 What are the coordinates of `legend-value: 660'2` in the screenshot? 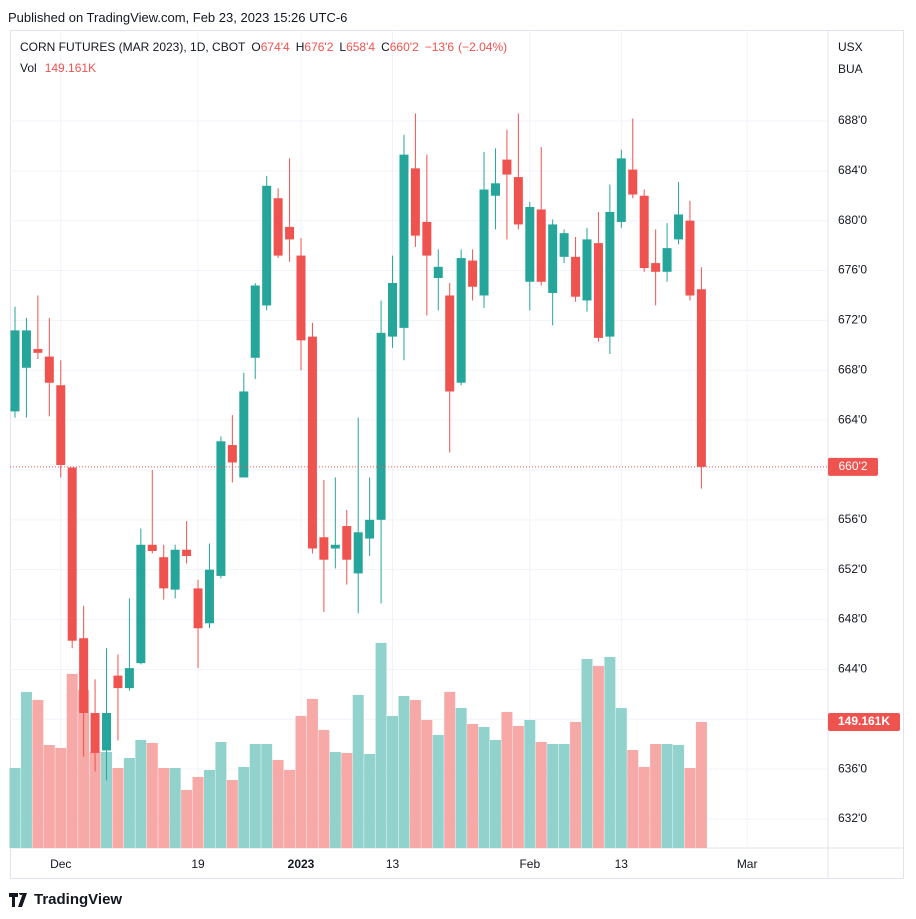 It's located at (404, 47).